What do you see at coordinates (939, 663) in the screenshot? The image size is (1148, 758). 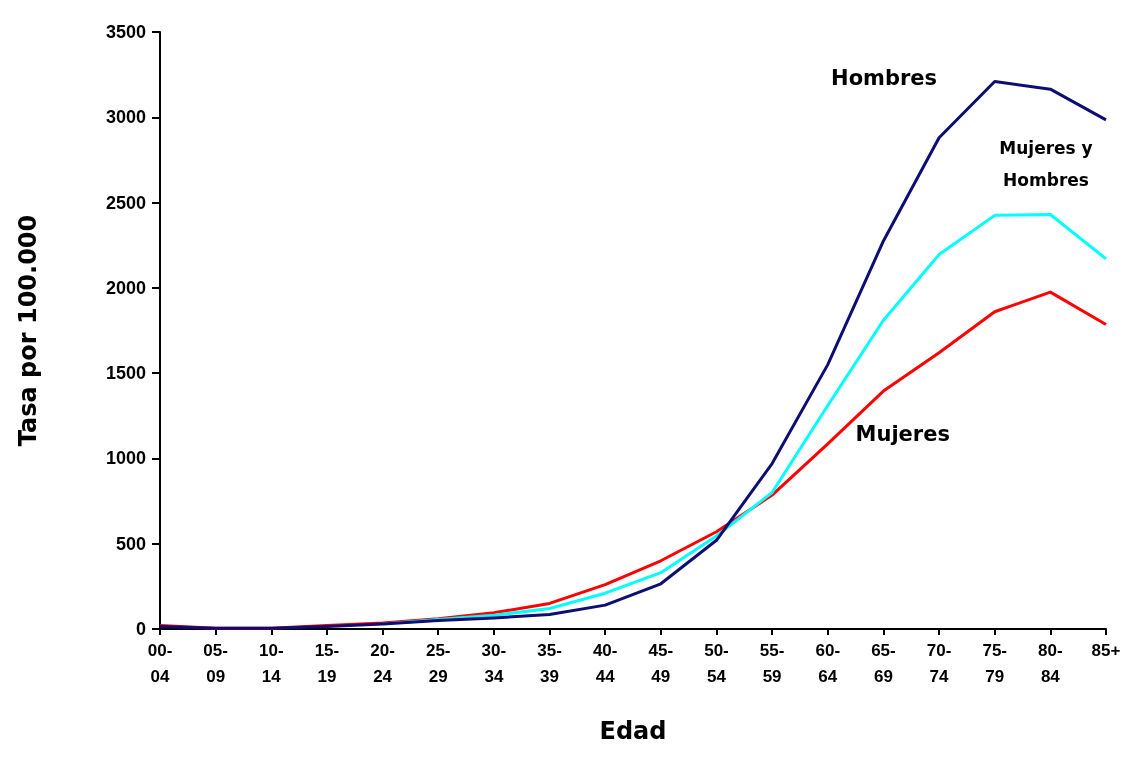 I see `x-tick-label: 70-74` at bounding box center [939, 663].